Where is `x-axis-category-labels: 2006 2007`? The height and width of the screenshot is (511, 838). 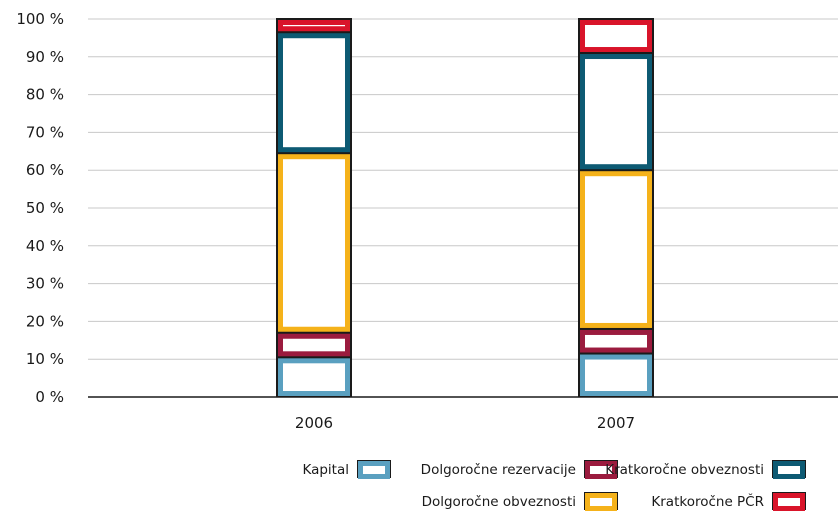
x-axis-category-labels: 2006 2007 is located at coordinates (465, 423).